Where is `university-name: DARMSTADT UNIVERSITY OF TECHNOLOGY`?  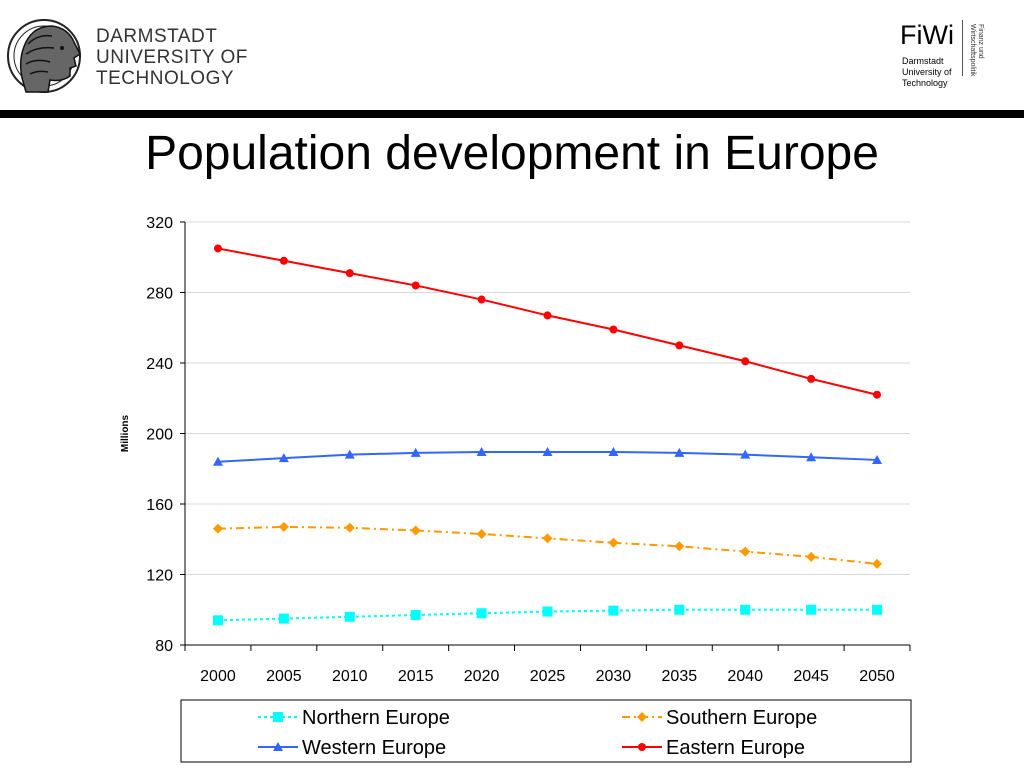
university-name: DARMSTADT UNIVERSITY OF TECHNOLOGY is located at coordinates (172, 57).